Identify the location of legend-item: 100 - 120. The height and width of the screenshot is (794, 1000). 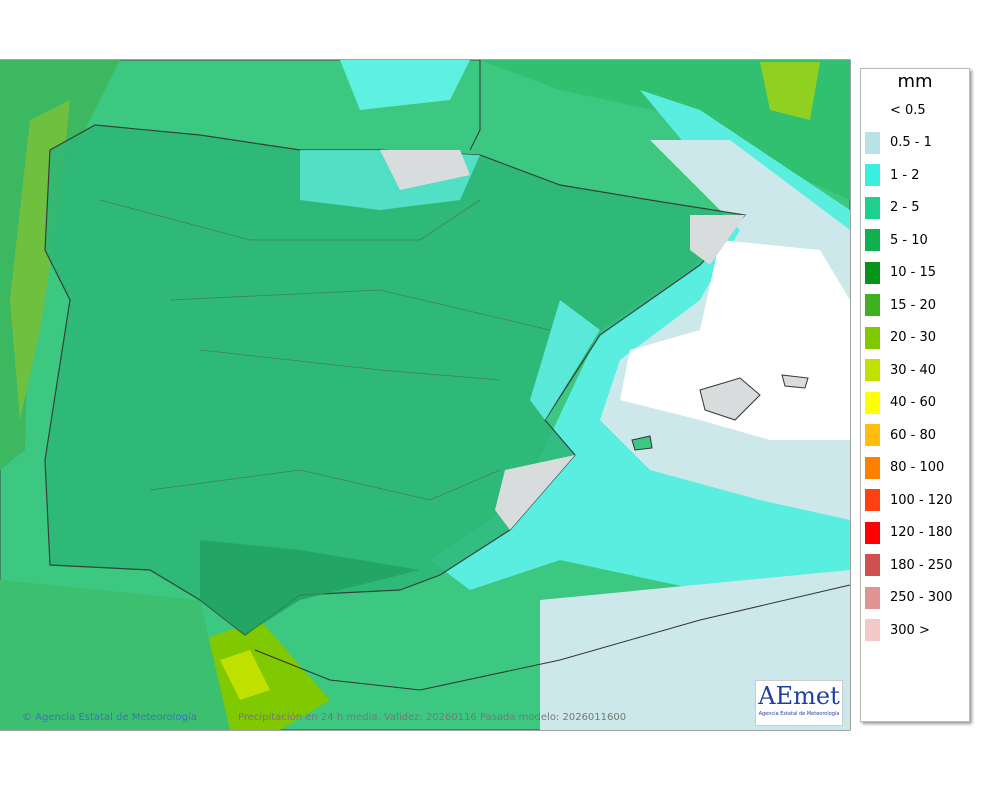
(909, 500).